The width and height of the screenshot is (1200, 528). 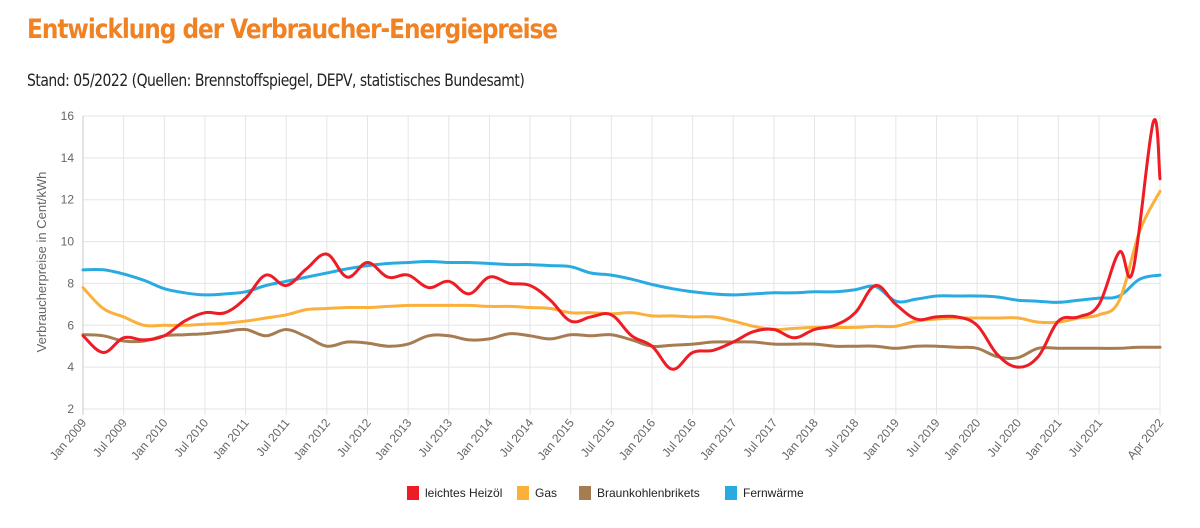 What do you see at coordinates (68, 116) in the screenshot?
I see `y-tick-label: 16` at bounding box center [68, 116].